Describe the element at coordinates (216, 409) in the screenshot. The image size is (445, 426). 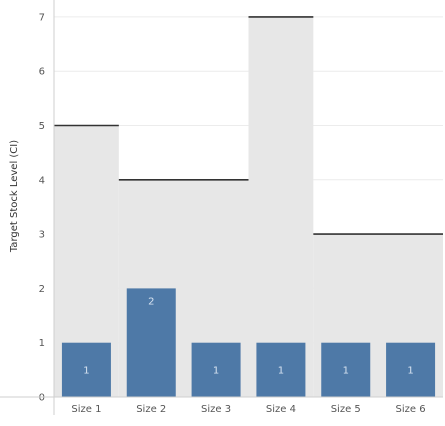
I see `x-tick-label: Size 3` at that location.